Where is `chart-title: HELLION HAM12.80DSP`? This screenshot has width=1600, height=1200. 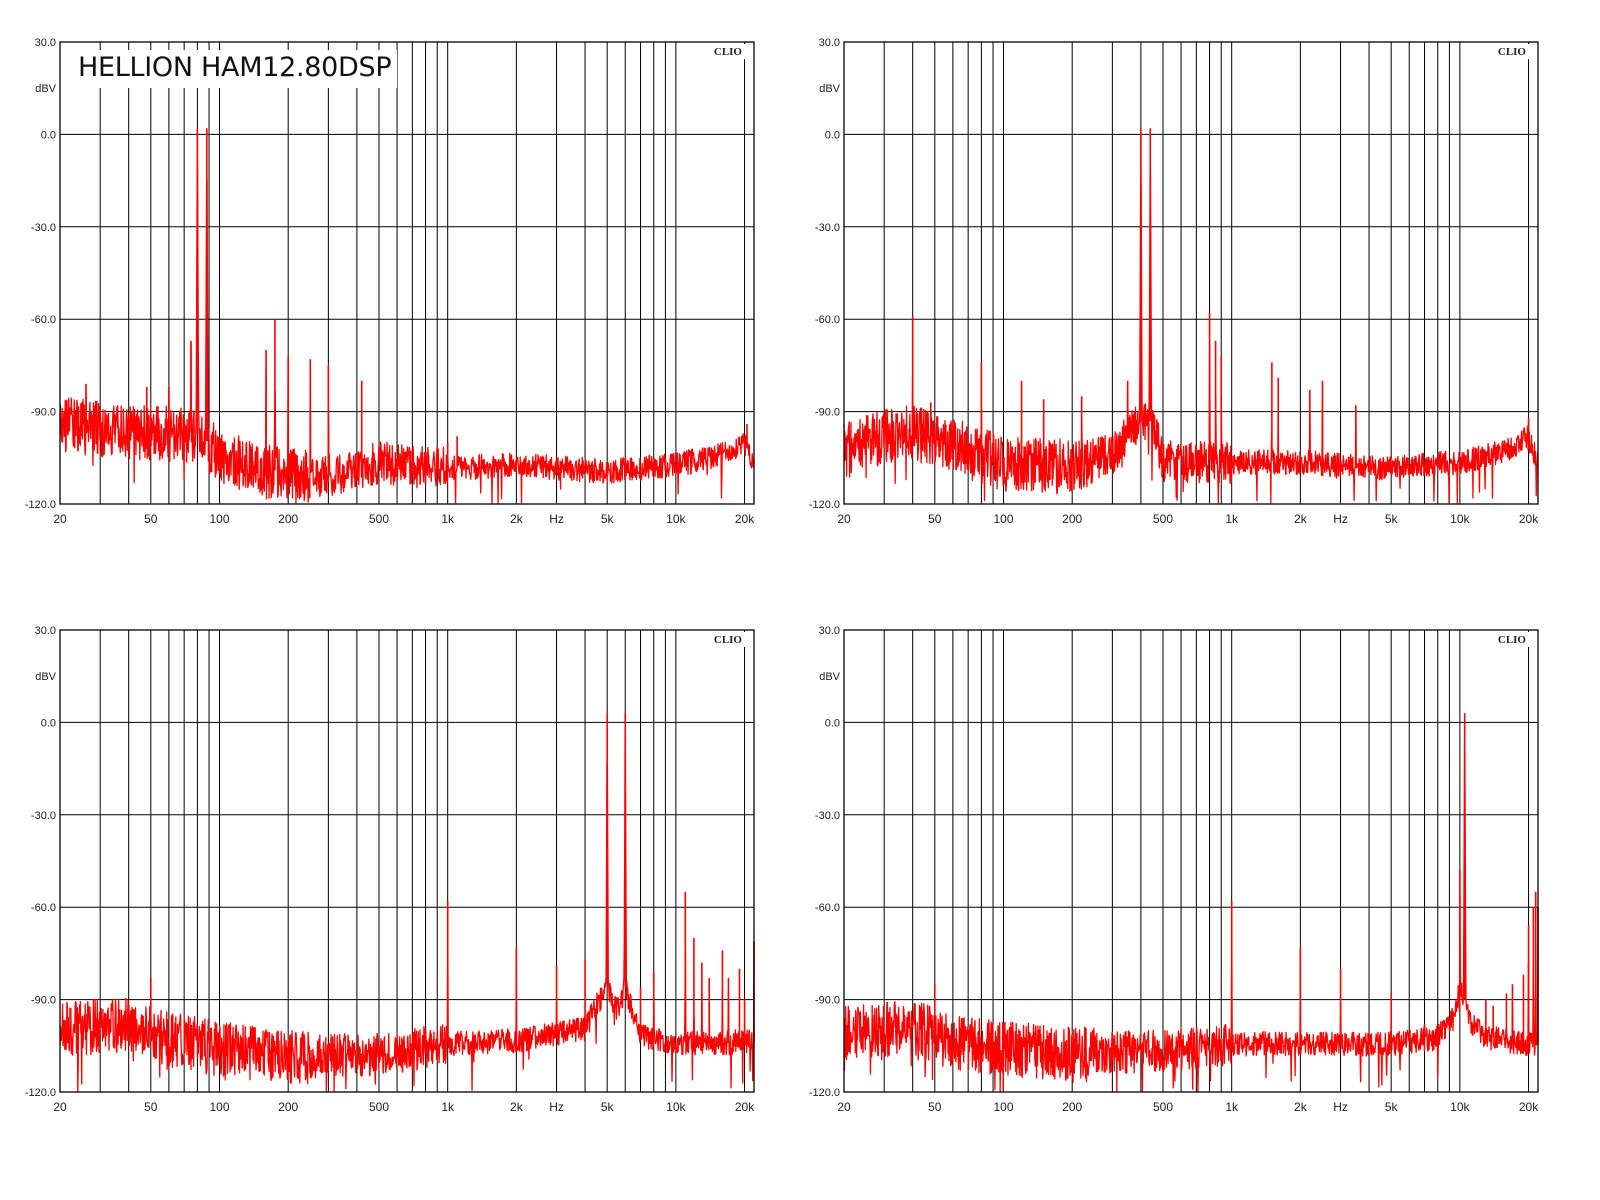 chart-title: HELLION HAM12.80DSP is located at coordinates (237, 69).